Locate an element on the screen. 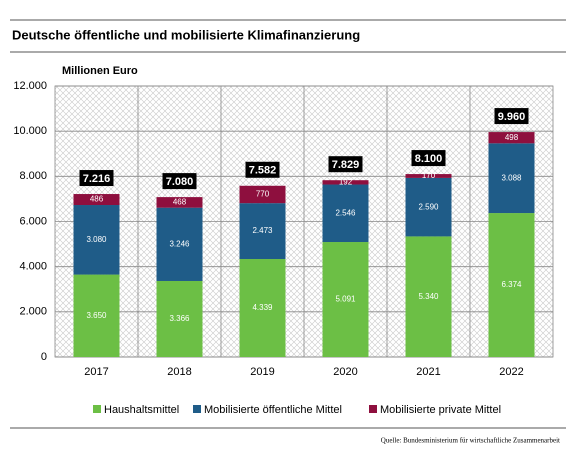 This screenshot has height=461, width=576. value-label: 4.339 is located at coordinates (262, 307).